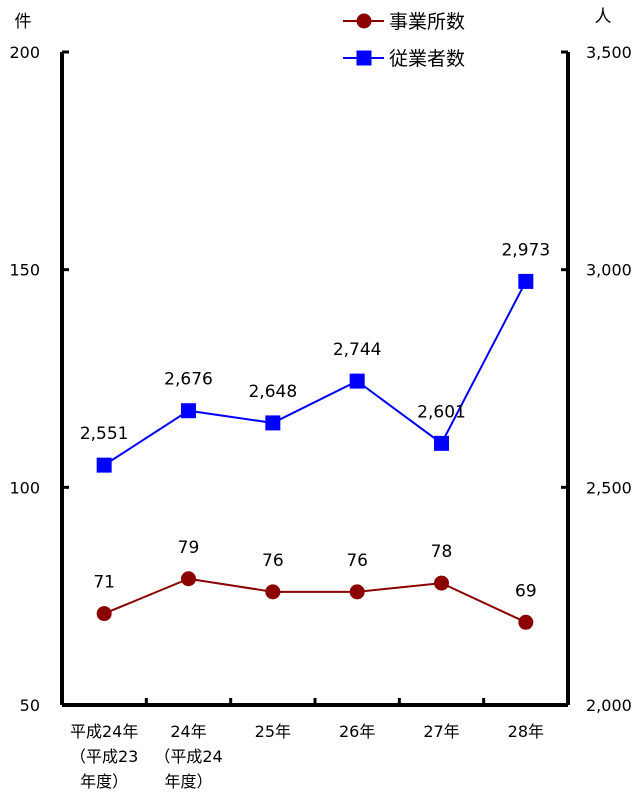  What do you see at coordinates (357, 731) in the screenshot?
I see `x-tick-label: 26年` at bounding box center [357, 731].